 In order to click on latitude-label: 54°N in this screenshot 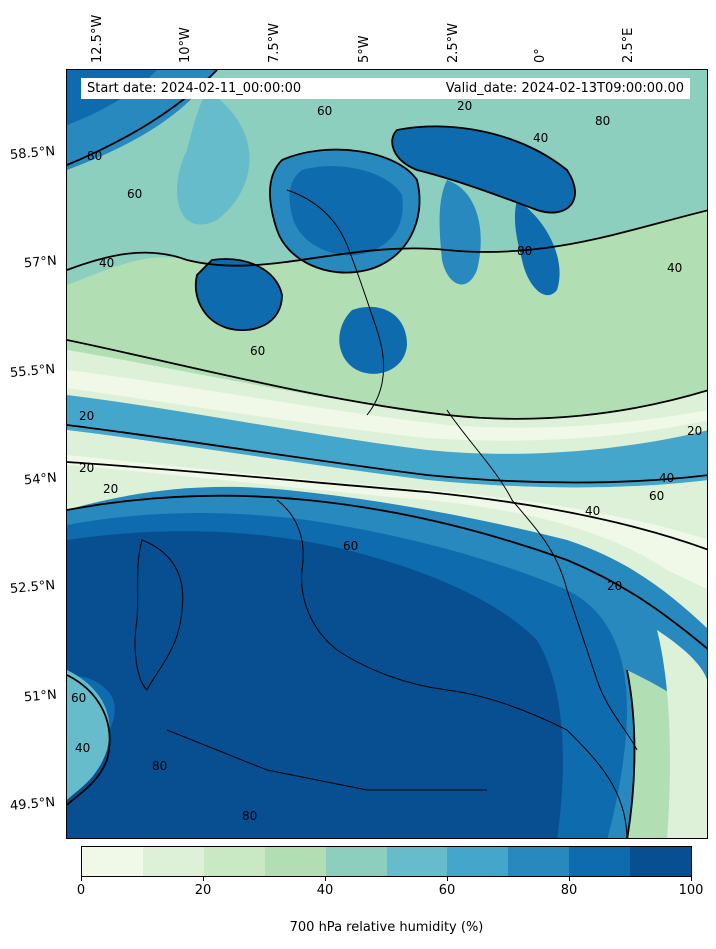, I will do `click(40, 479)`.